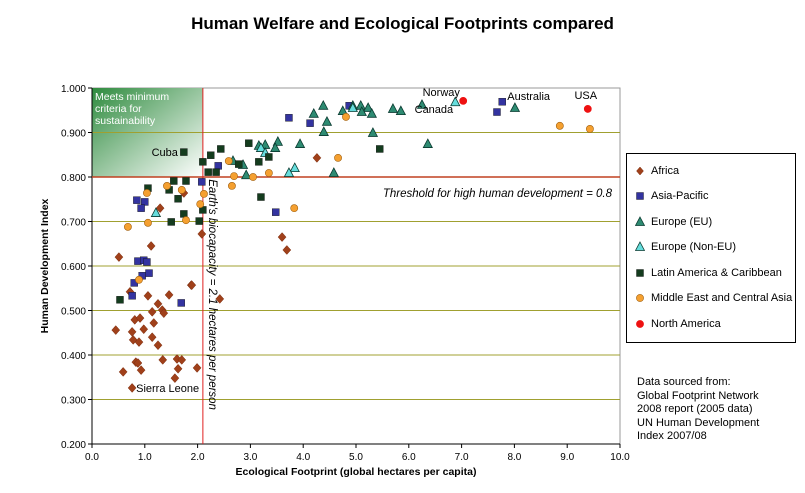  What do you see at coordinates (684, 382) in the screenshot?
I see `source-line: Data sourced from:` at bounding box center [684, 382].